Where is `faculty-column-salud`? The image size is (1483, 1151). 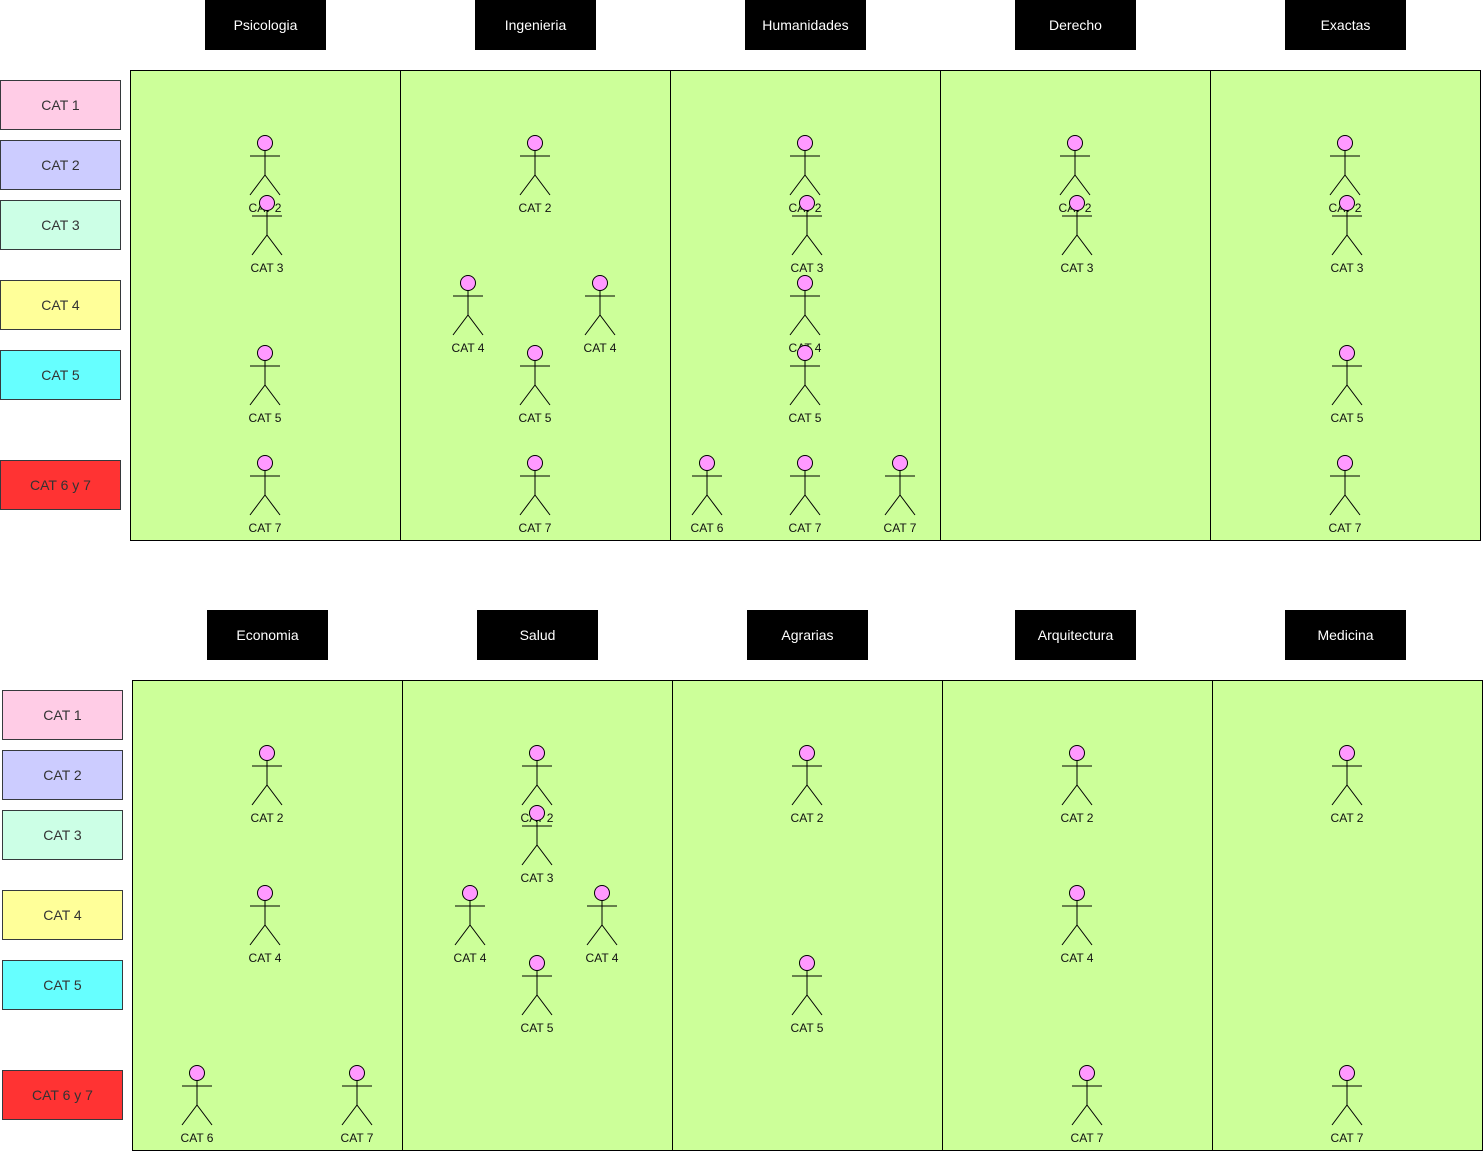
faculty-column-salud is located at coordinates (537, 915).